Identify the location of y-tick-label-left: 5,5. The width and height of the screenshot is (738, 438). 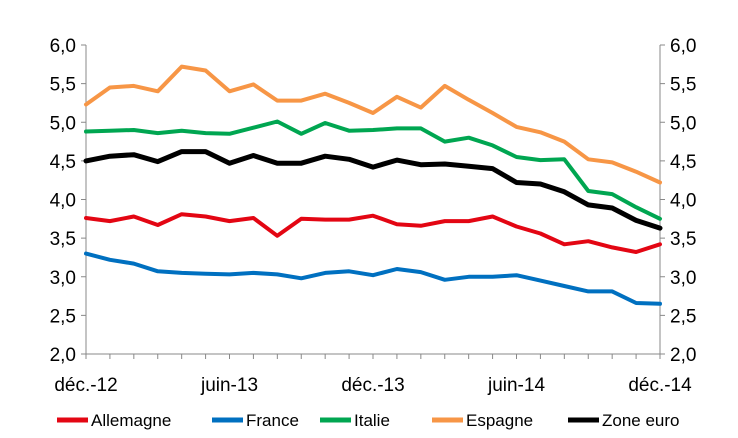
(63, 85).